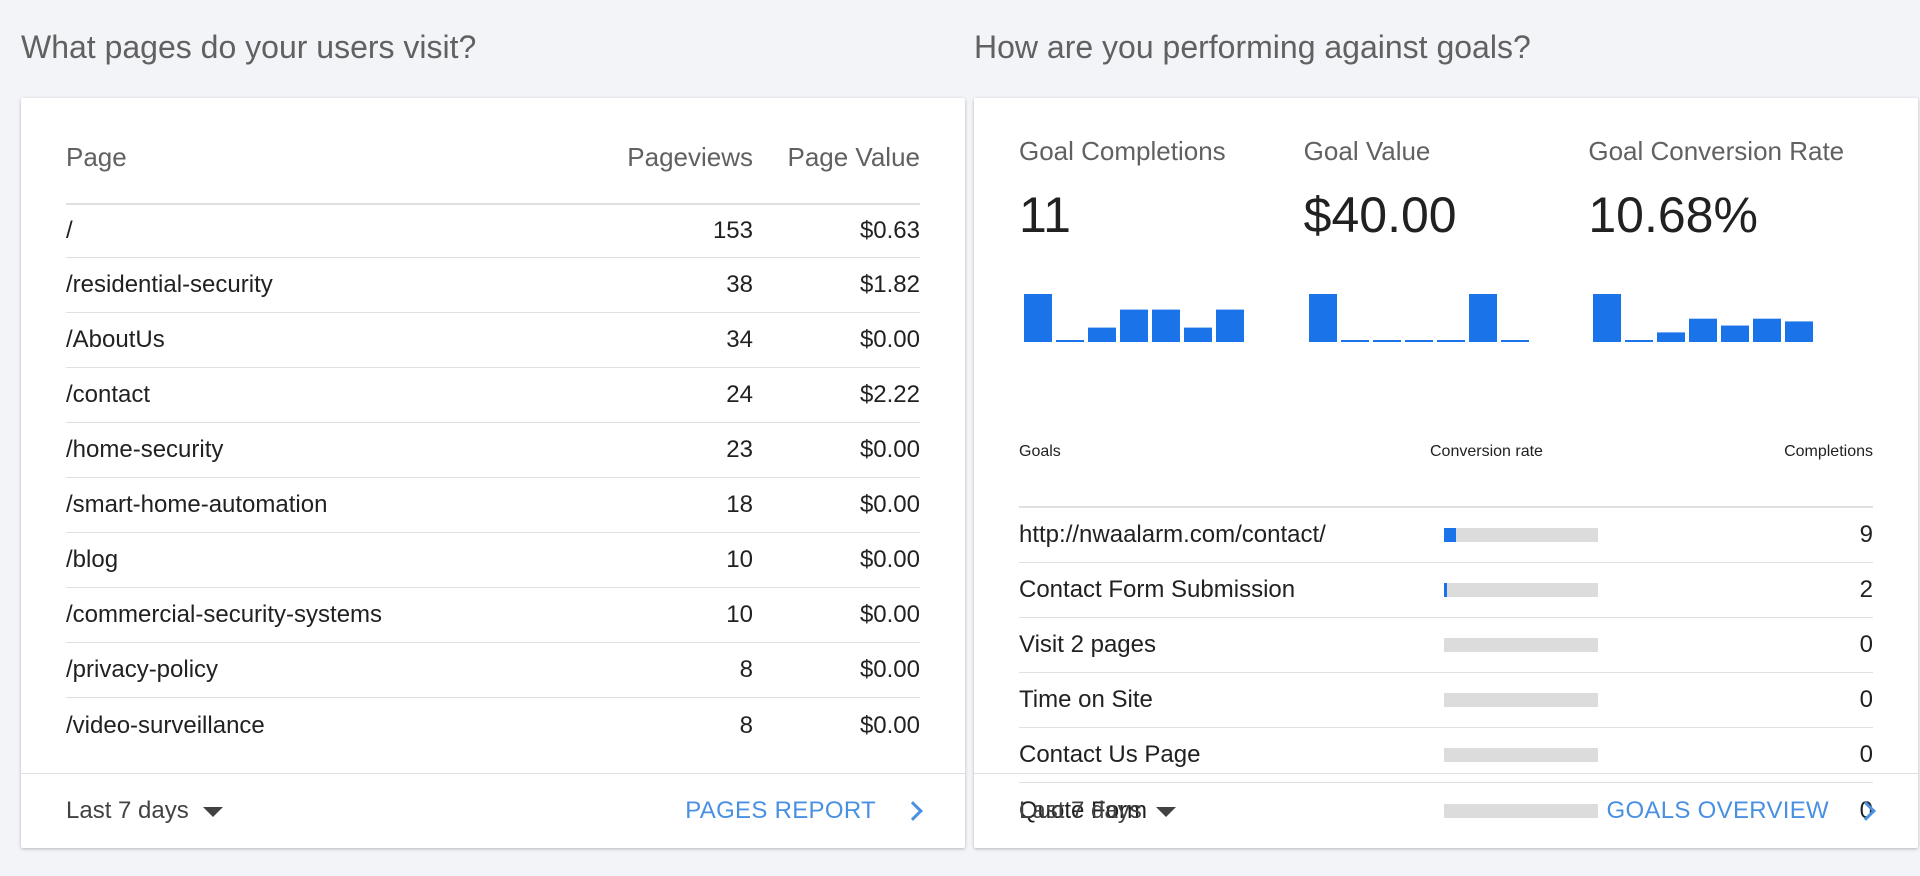 This screenshot has height=876, width=1920. I want to click on table-row: /commercial-security-systems 10 $0.00, so click(493, 615).